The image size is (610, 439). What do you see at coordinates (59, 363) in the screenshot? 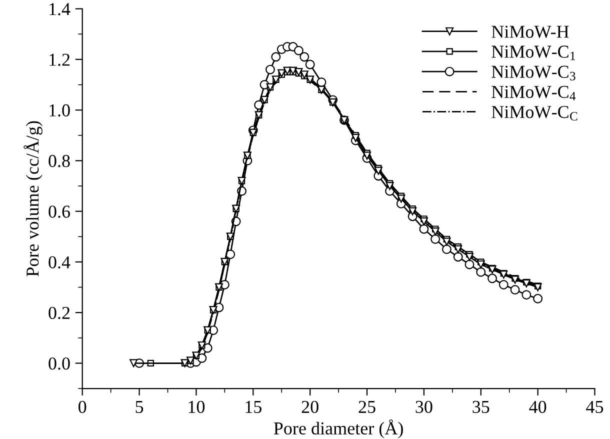
I see `y-tick-label: 0.0` at bounding box center [59, 363].